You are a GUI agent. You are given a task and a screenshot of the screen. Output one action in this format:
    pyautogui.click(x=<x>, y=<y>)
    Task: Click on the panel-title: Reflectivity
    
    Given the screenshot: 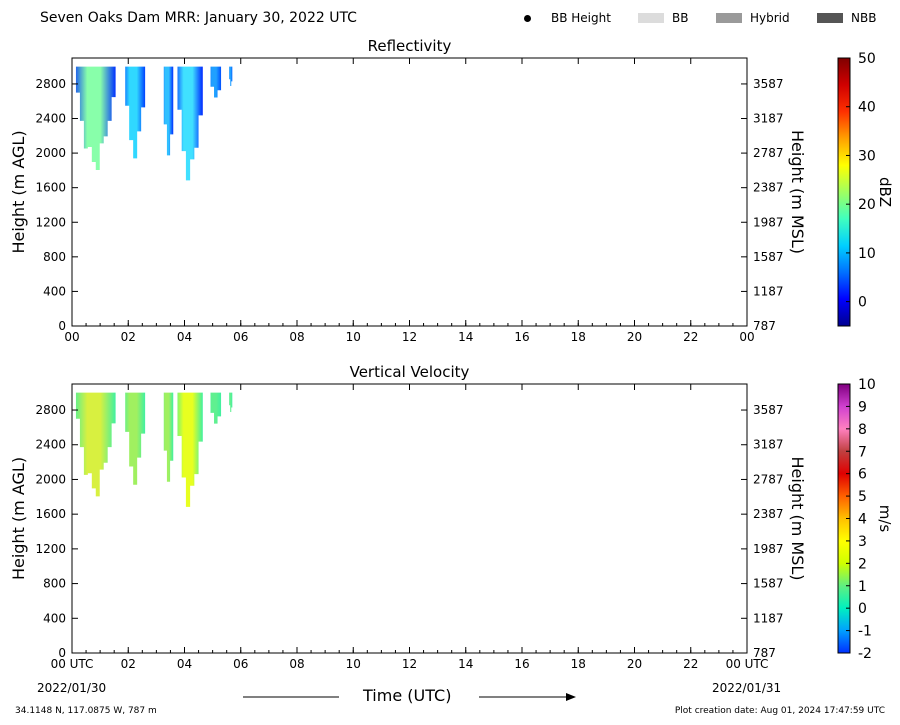 What is the action you would take?
    pyautogui.click(x=410, y=46)
    